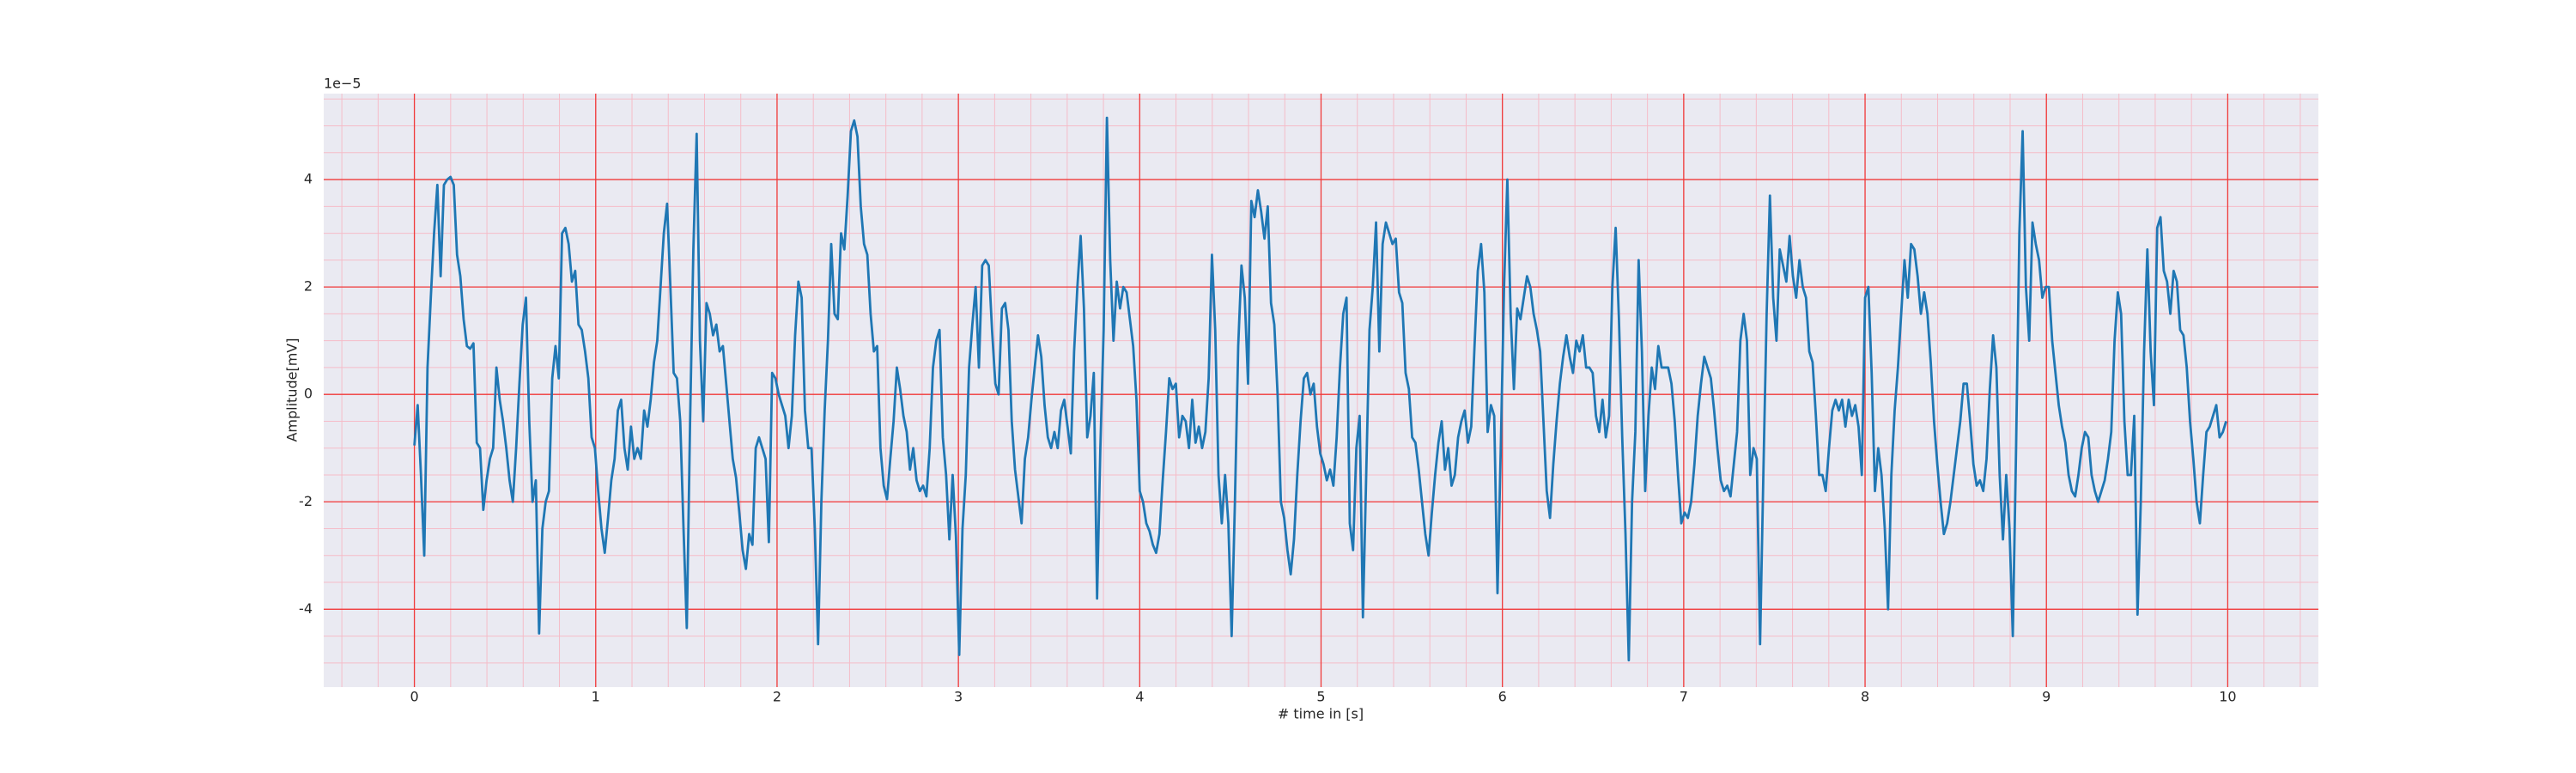 Image resolution: width=2576 pixels, height=773 pixels. Describe the element at coordinates (306, 608) in the screenshot. I see `y-tick-label: -4` at that location.